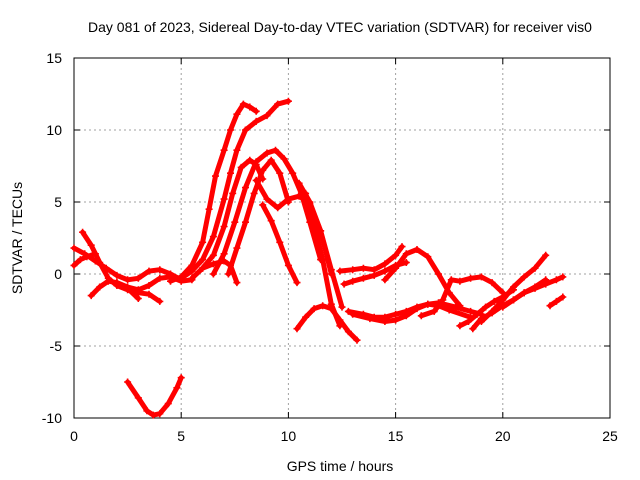 Image resolution: width=640 pixels, height=480 pixels. Describe the element at coordinates (127, 264) in the screenshot. I see `series-track-line` at that location.